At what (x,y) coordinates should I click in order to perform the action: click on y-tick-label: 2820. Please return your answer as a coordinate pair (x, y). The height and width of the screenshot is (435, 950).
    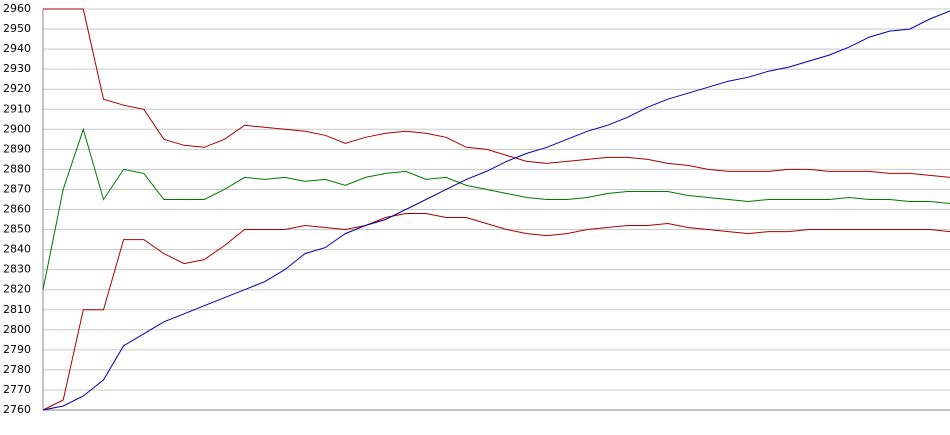
    Looking at the image, I should click on (17, 289).